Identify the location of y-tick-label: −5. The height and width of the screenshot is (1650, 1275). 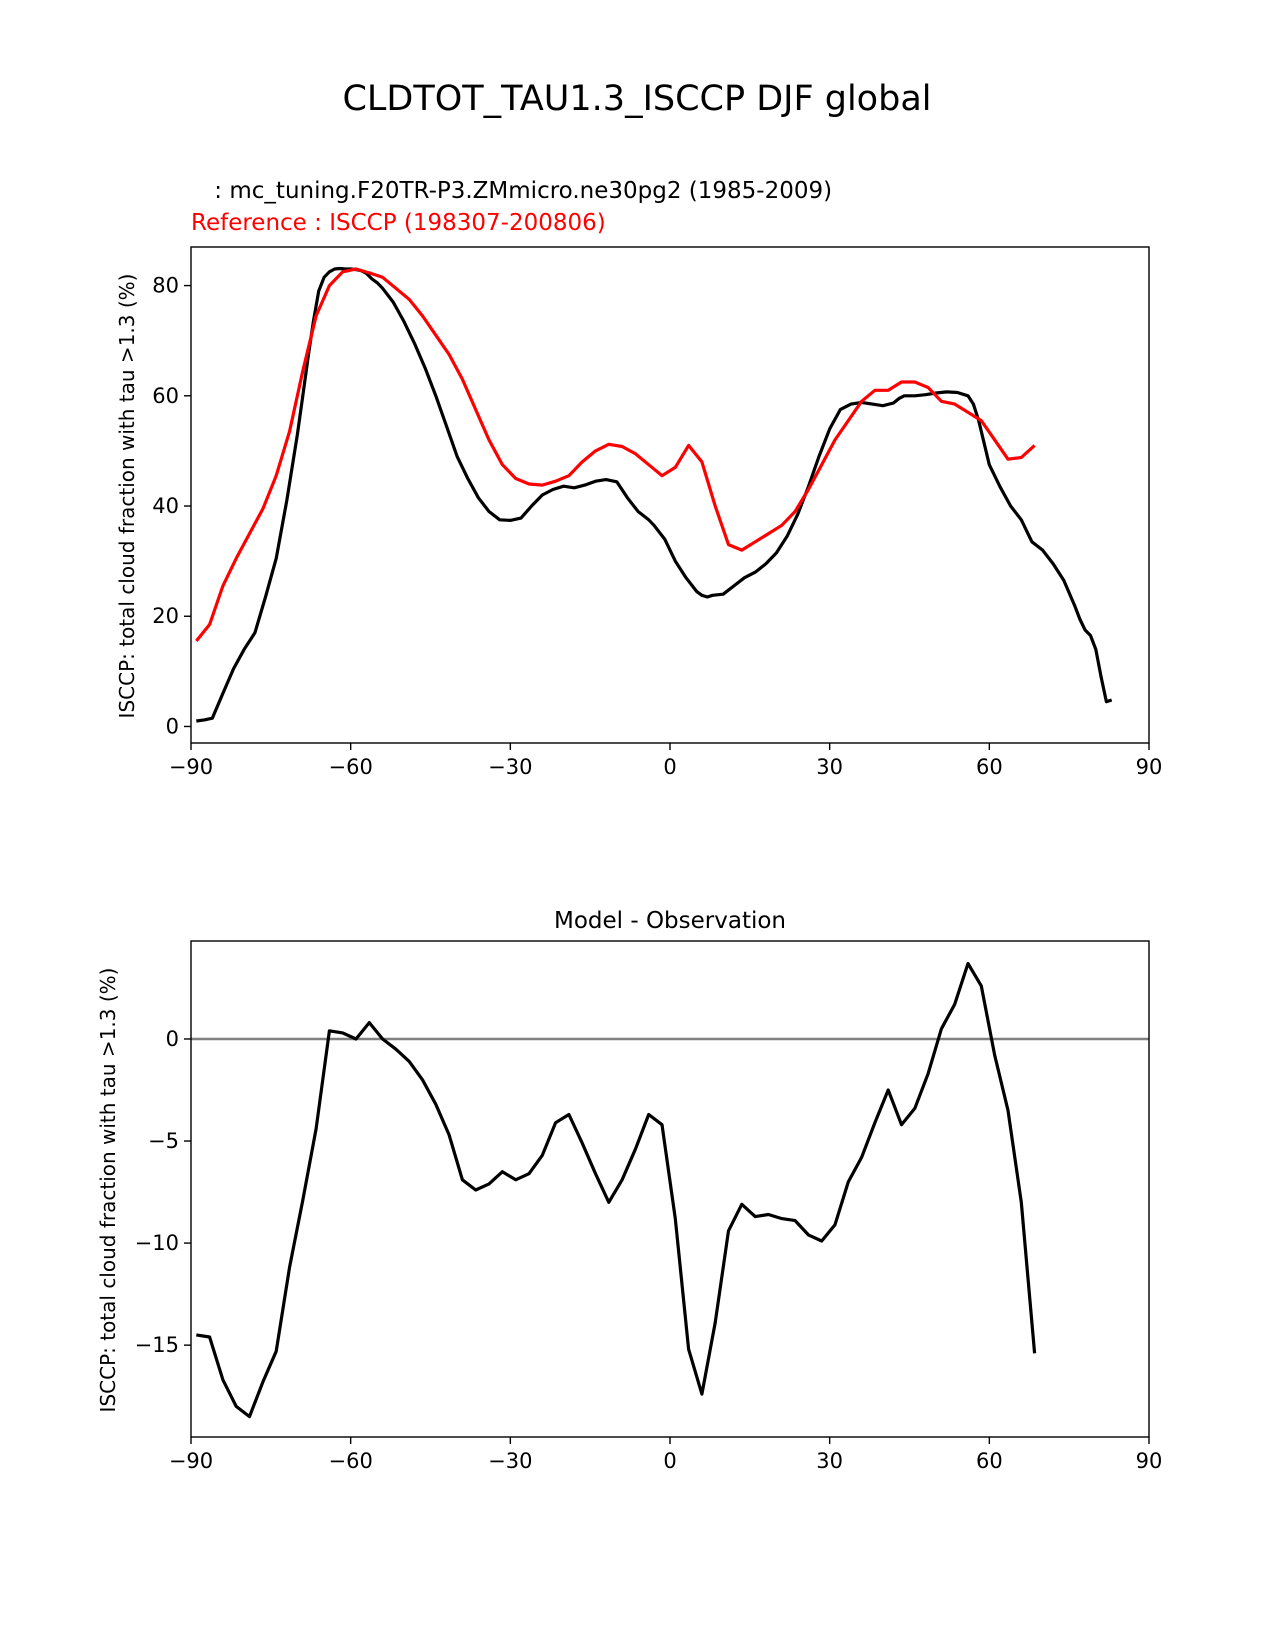
(163, 1141).